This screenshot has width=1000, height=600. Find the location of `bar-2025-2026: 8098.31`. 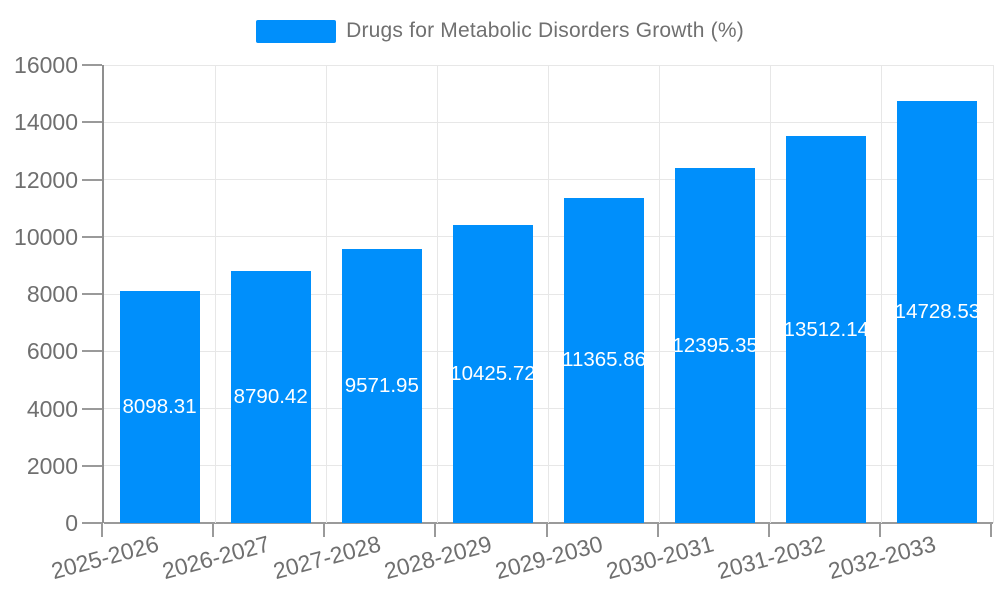

bar-2025-2026: 8098.31 is located at coordinates (159, 407).